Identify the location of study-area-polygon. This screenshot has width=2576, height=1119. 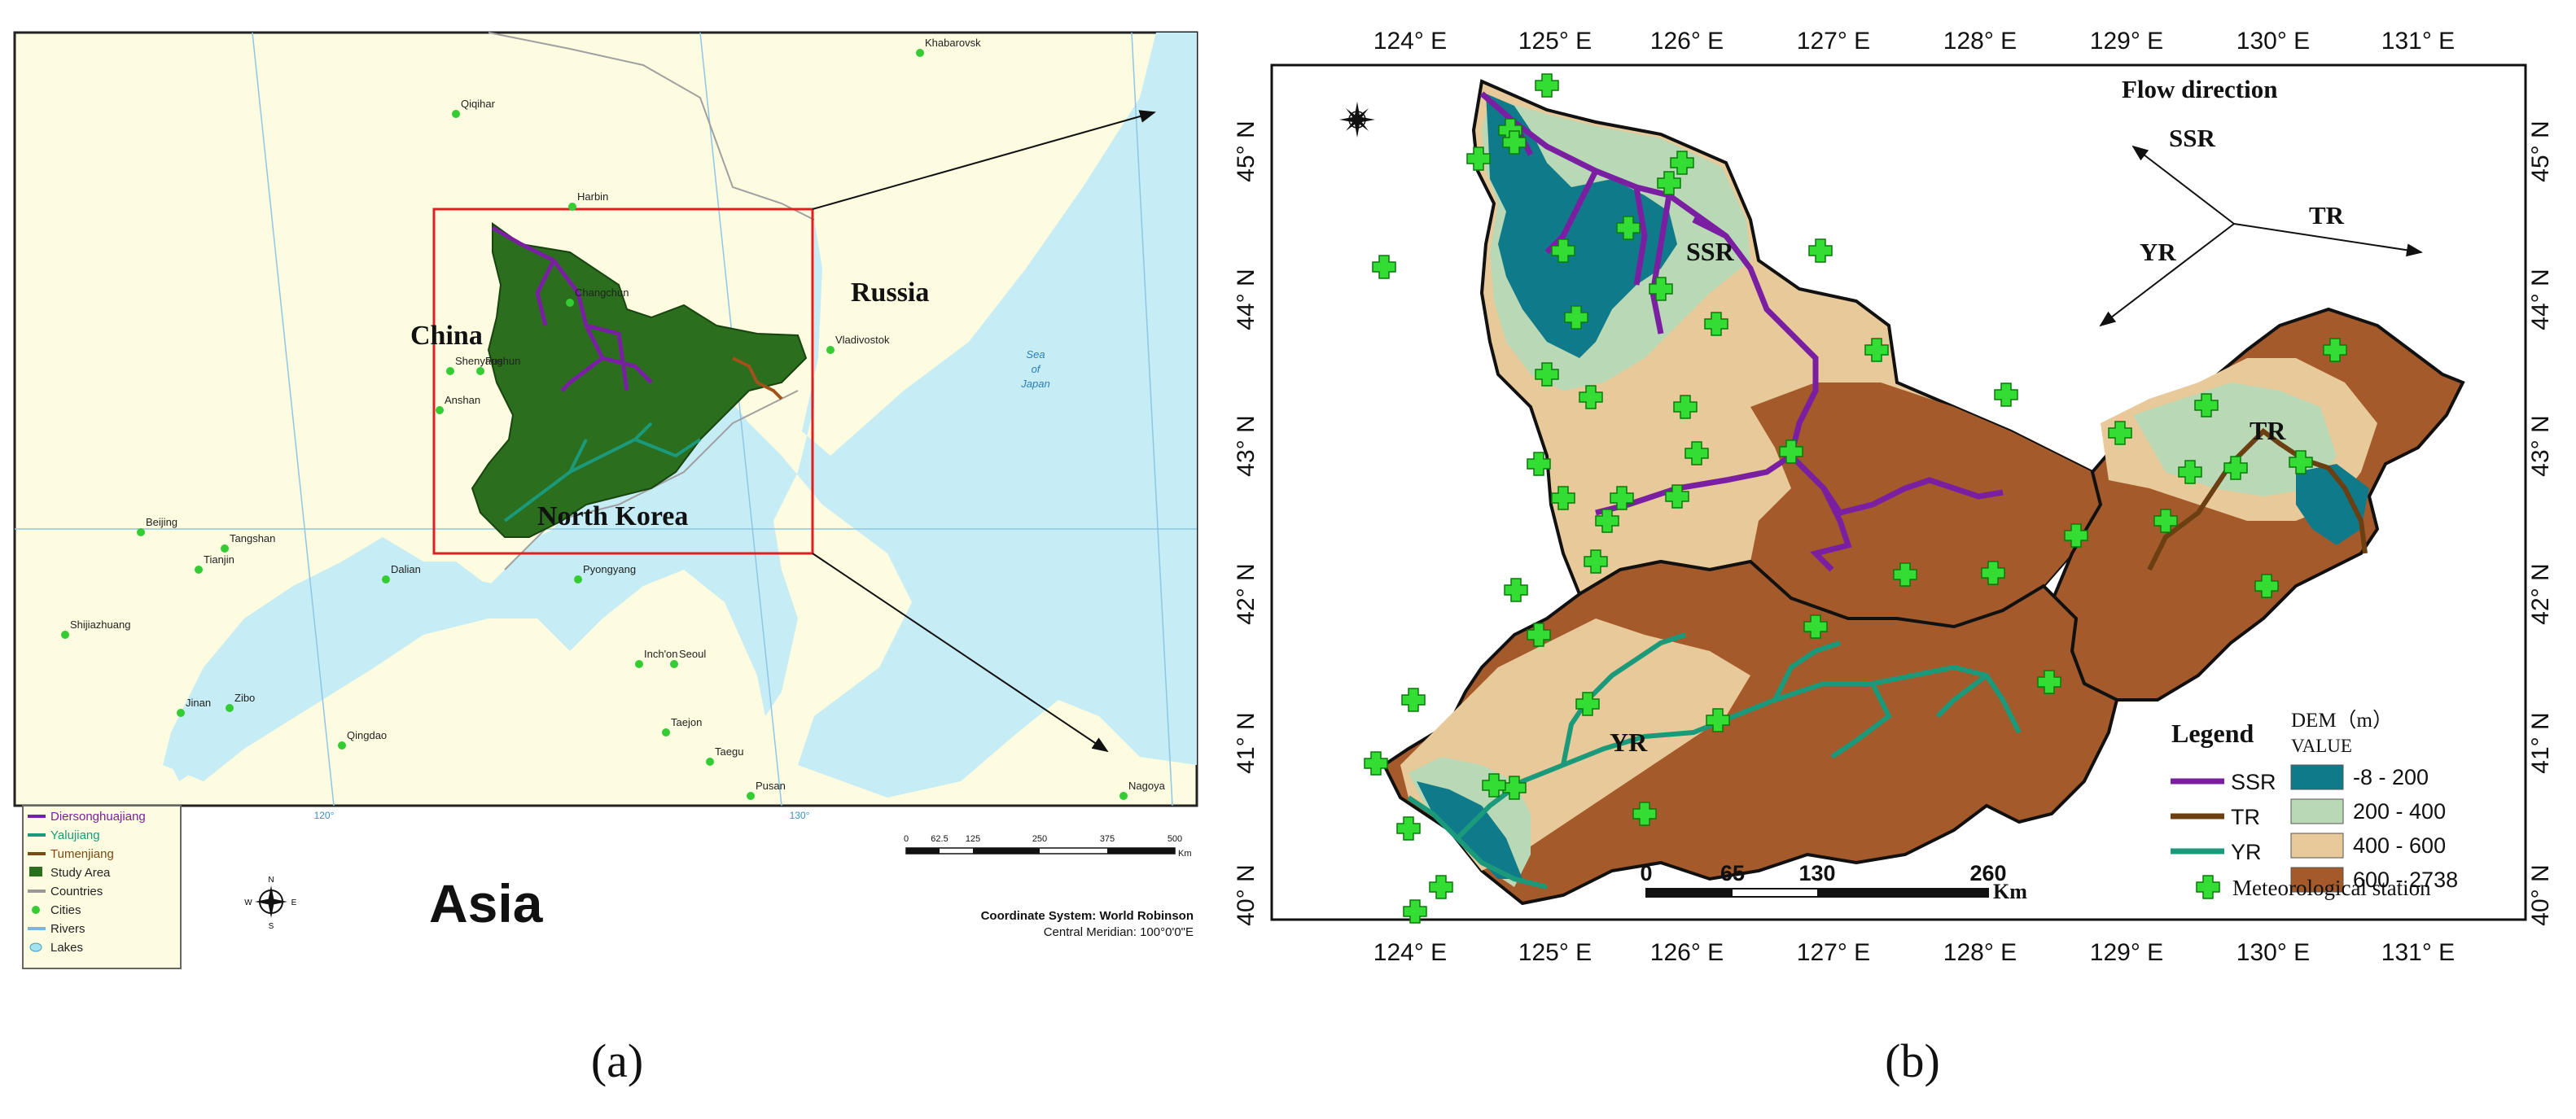
(639, 380).